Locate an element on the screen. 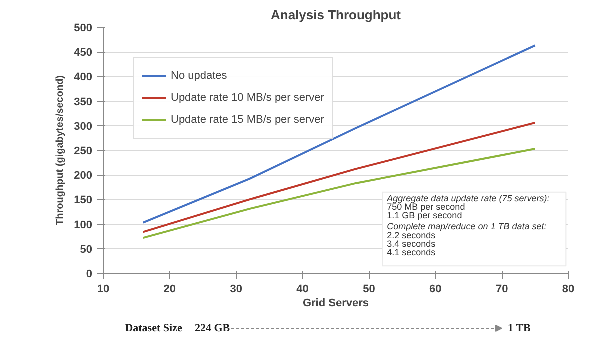 The height and width of the screenshot is (339, 600). x-tick-label: 70 is located at coordinates (502, 290).